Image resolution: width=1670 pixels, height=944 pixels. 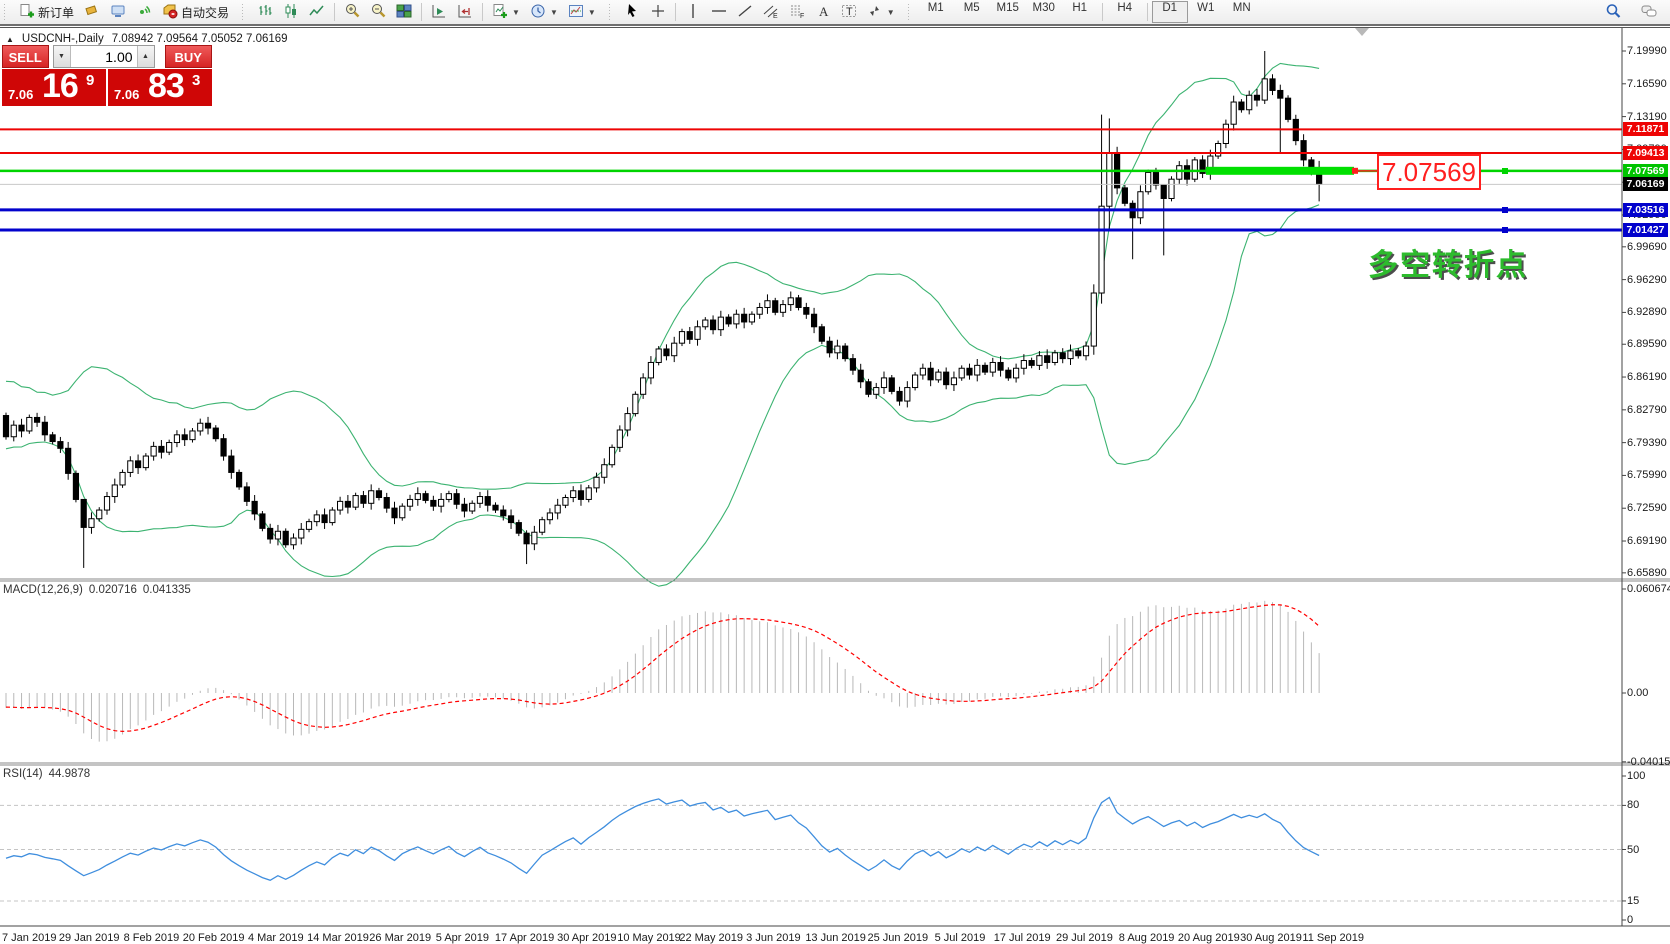 I want to click on date-tick-label: 29 Jul 2019, so click(x=1084, y=938).